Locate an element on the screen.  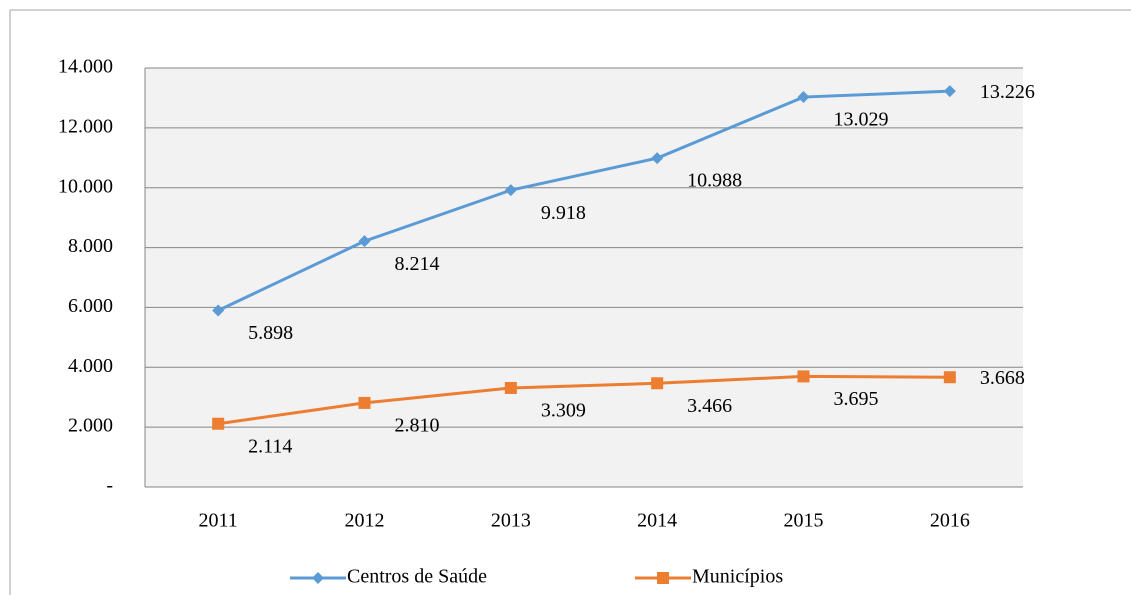
y-tick-label: 12.000 is located at coordinates (85, 126).